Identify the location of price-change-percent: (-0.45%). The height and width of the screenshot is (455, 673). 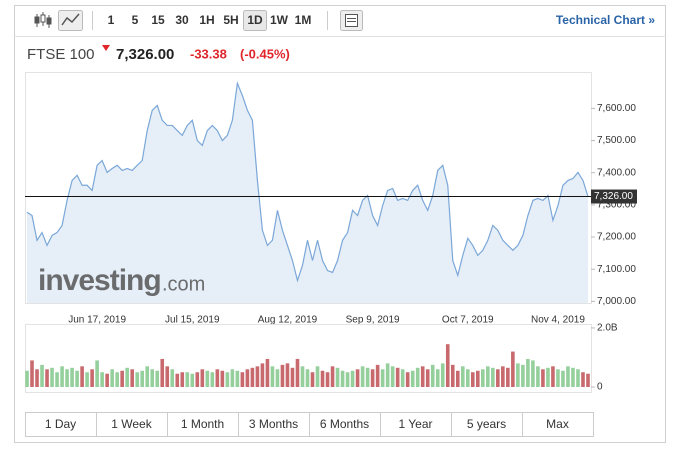
(265, 53).